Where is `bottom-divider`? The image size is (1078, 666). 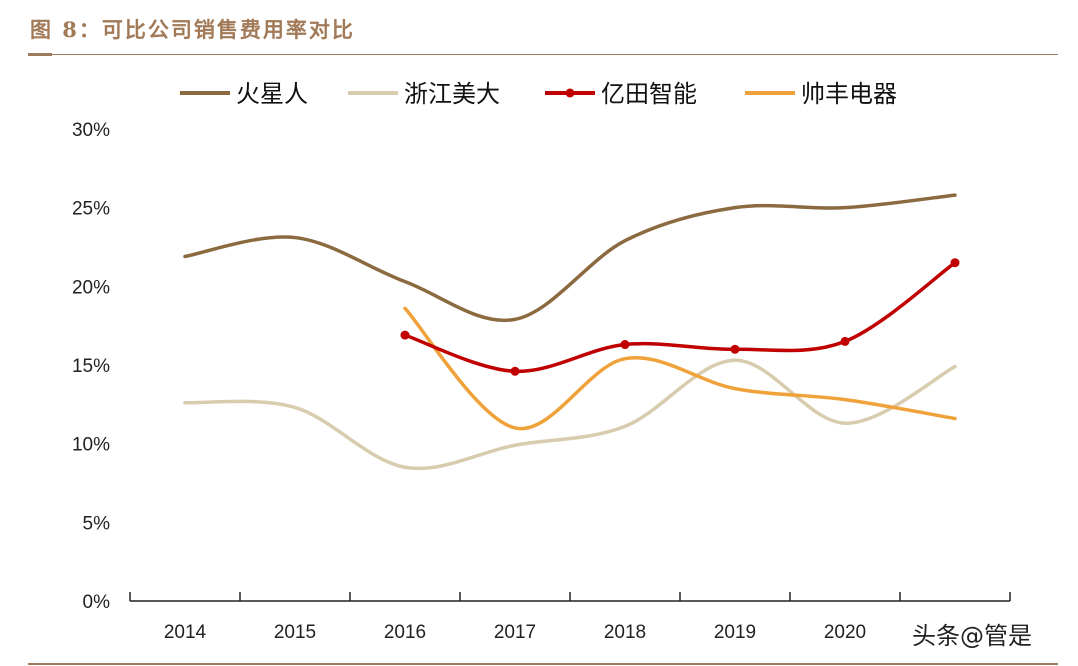
bottom-divider is located at coordinates (543, 664).